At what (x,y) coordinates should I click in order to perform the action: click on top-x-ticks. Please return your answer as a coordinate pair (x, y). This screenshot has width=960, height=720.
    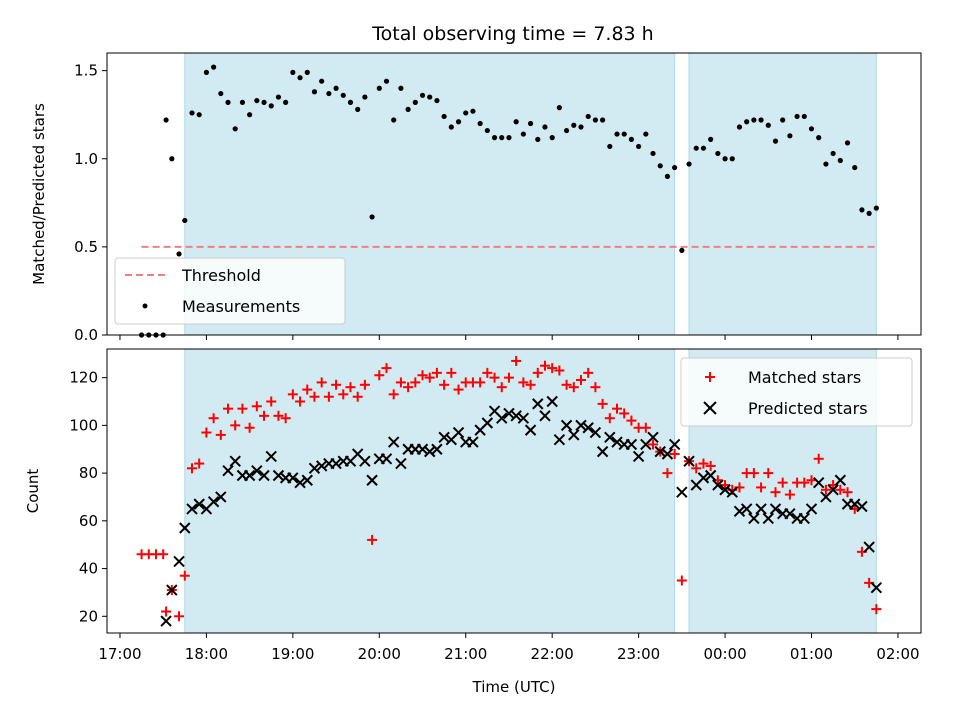
    Looking at the image, I should click on (509, 337).